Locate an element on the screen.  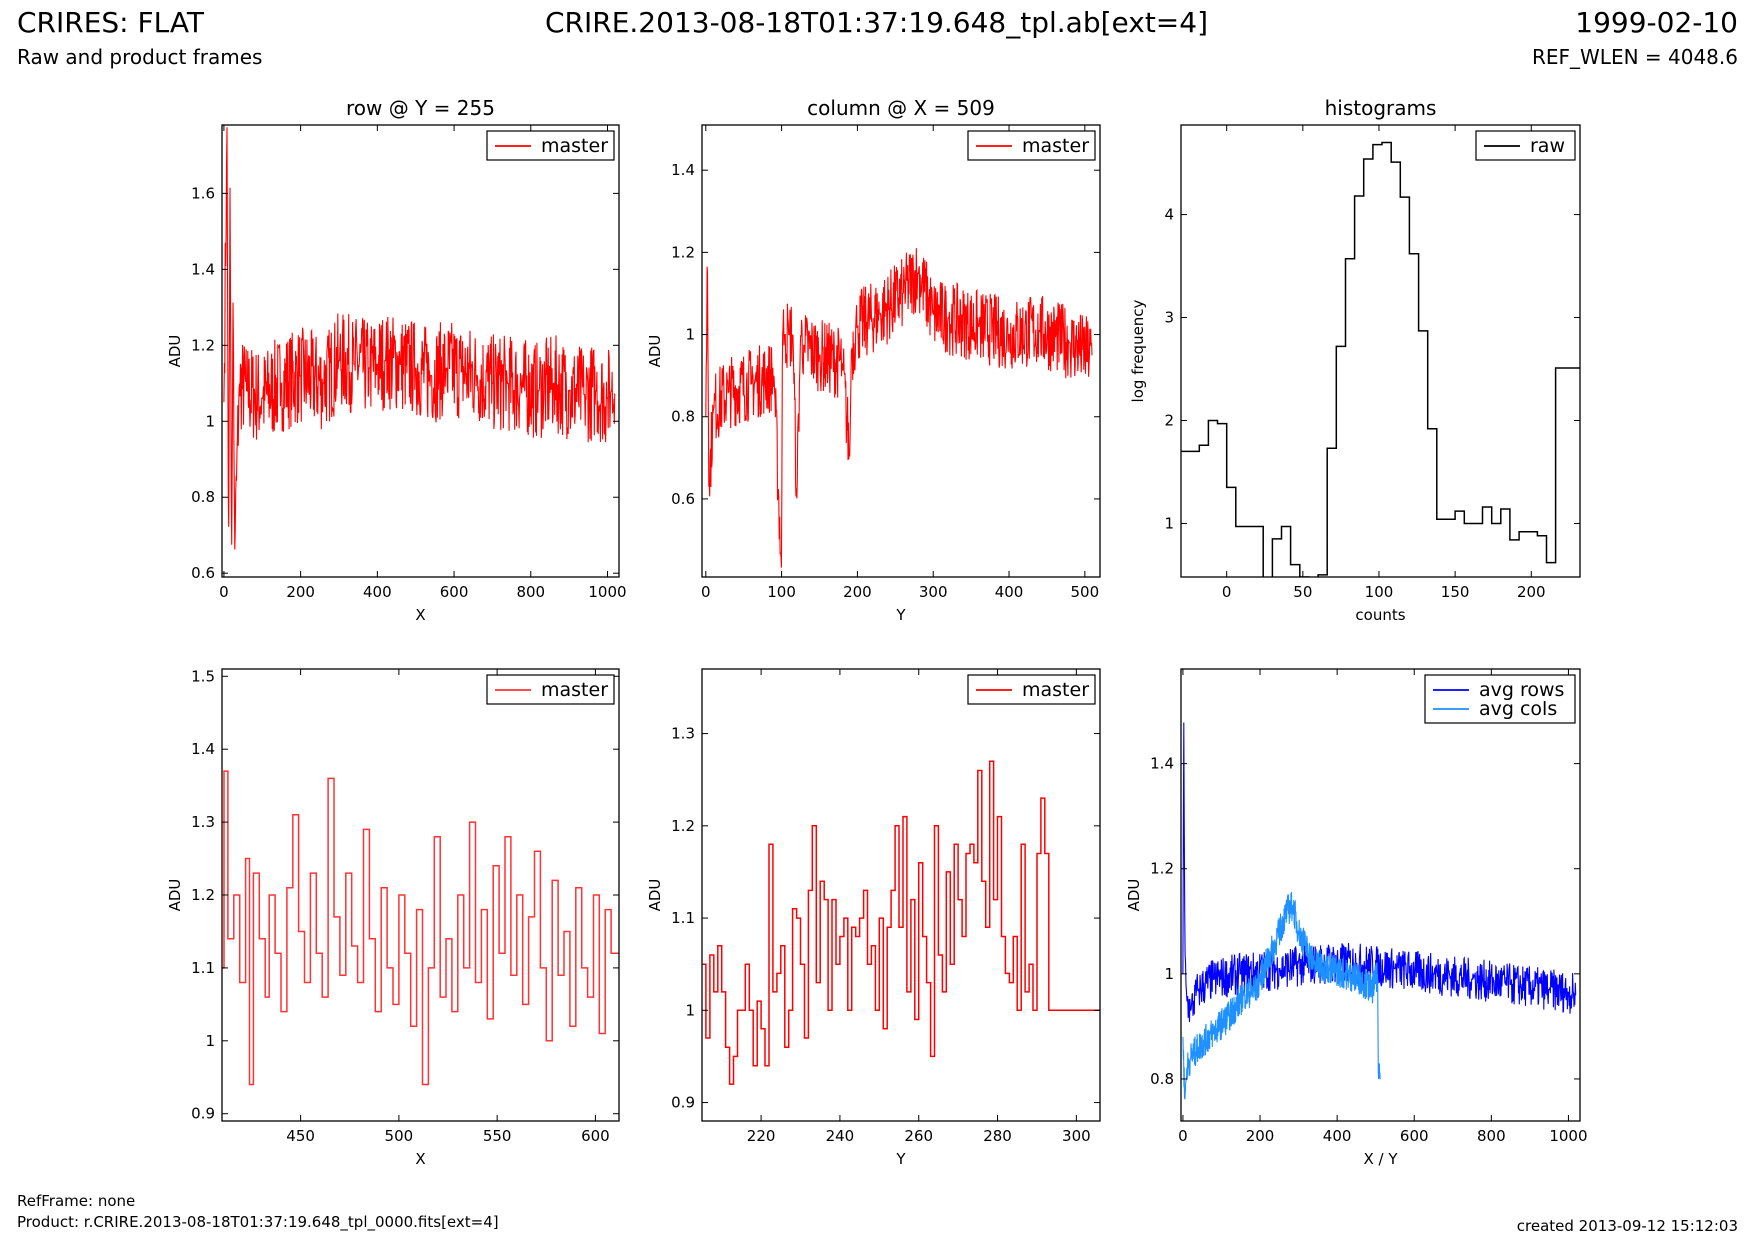
y-tick-label: 1.5 is located at coordinates (203, 676).